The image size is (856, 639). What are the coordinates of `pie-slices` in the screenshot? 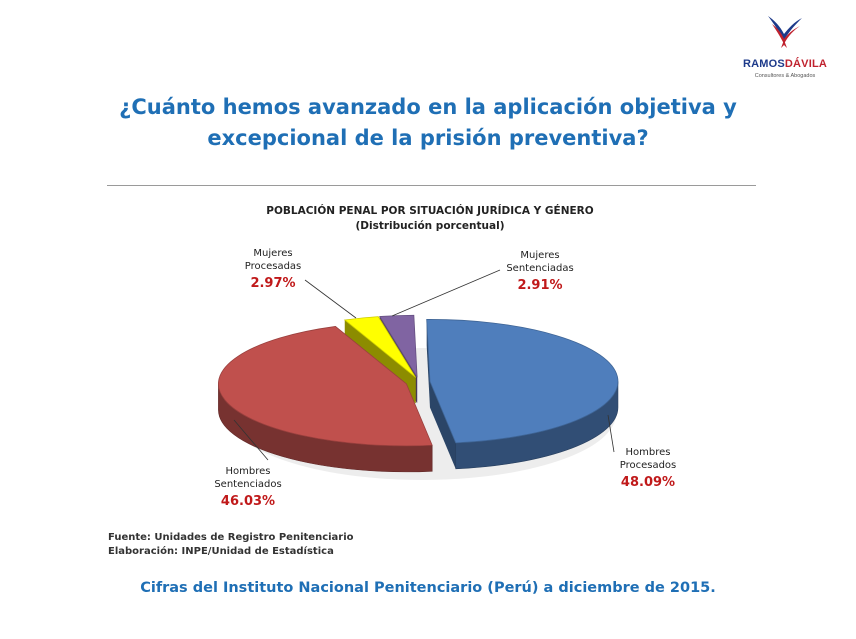 It's located at (418, 380).